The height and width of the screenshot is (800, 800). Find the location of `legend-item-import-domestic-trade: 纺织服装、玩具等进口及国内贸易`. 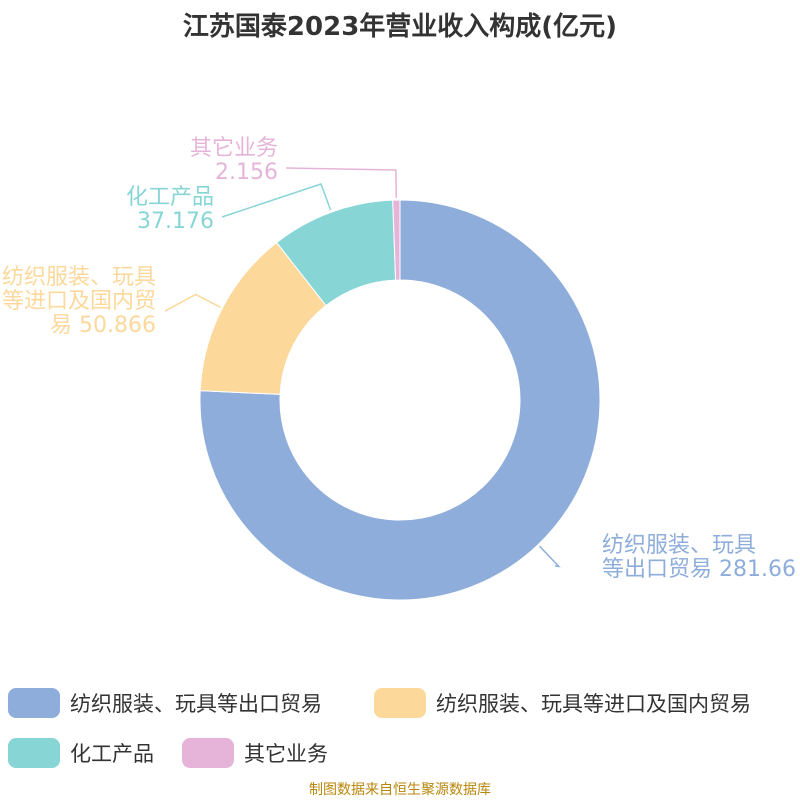

legend-item-import-domestic-trade: 纺织服装、玩具等进口及国内贸易 is located at coordinates (562, 703).